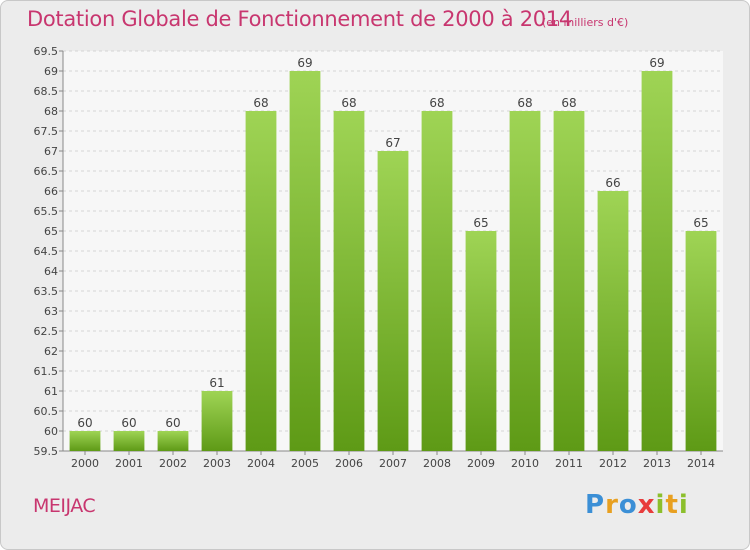 The image size is (750, 550). I want to click on bar-2012, so click(613, 321).